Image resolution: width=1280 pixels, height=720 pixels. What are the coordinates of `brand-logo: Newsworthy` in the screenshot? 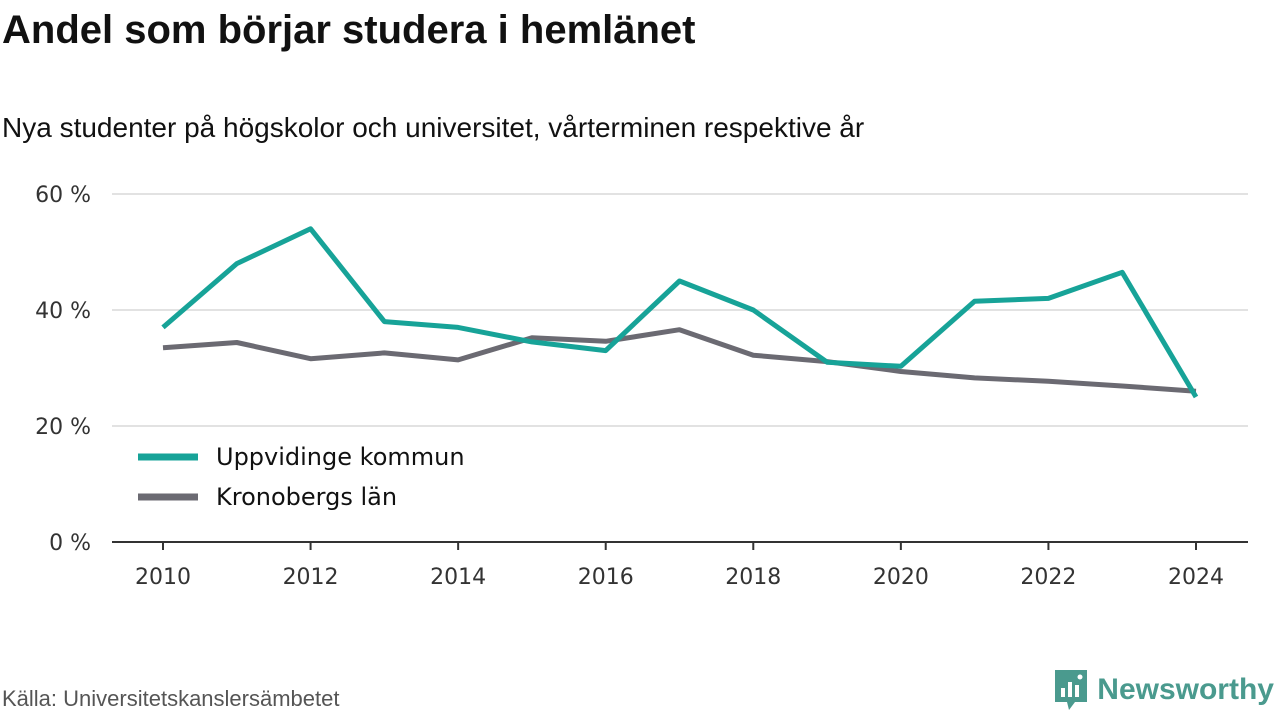 It's located at (1163, 690).